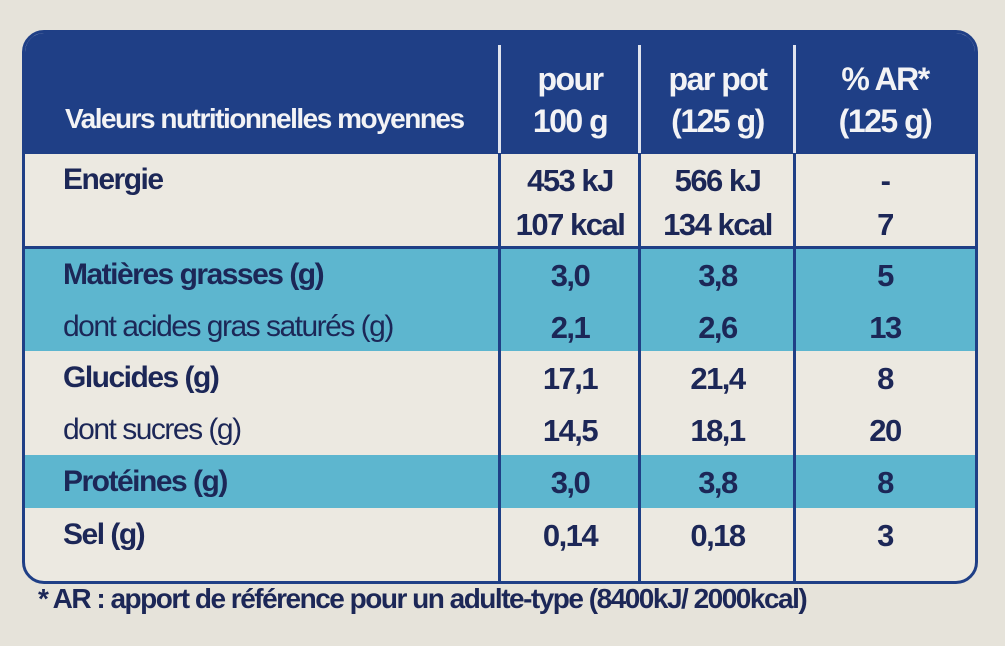 This screenshot has height=646, width=1005. I want to click on cell-value: 18,1, so click(718, 430).